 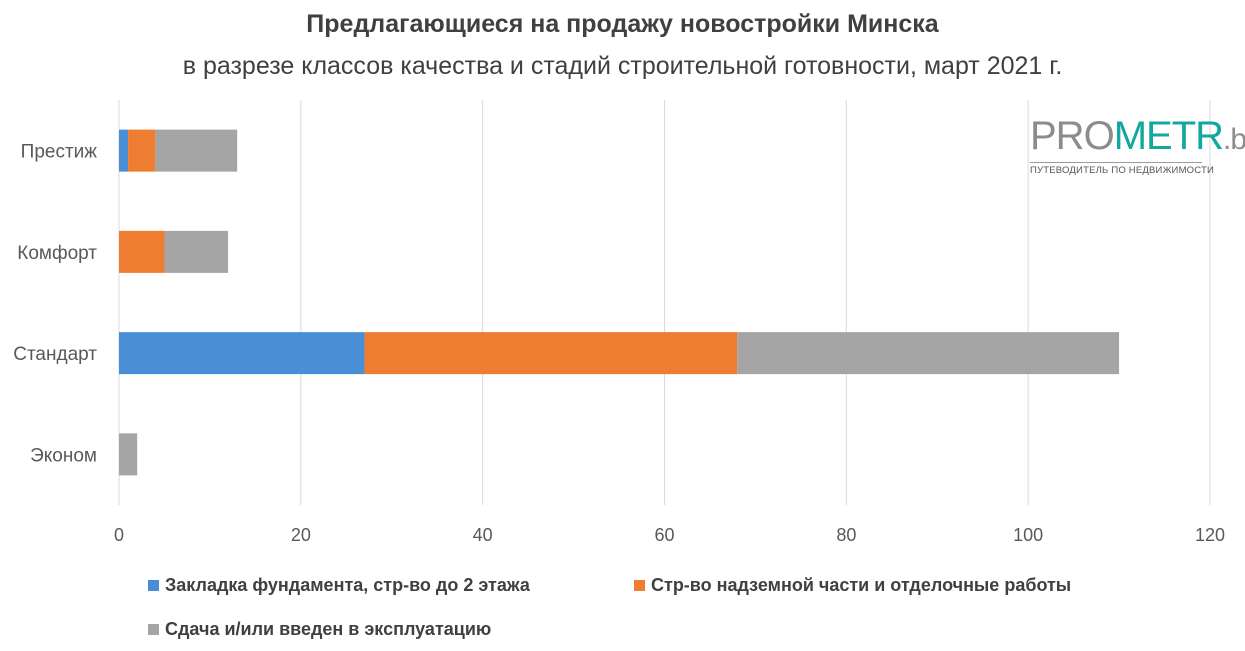 I want to click on prometr-logo: PROMETR.by ПУТЕВОДИТЕЛЬ ПО НЕДВИЖИМОСТИ, so click(x=1137, y=145).